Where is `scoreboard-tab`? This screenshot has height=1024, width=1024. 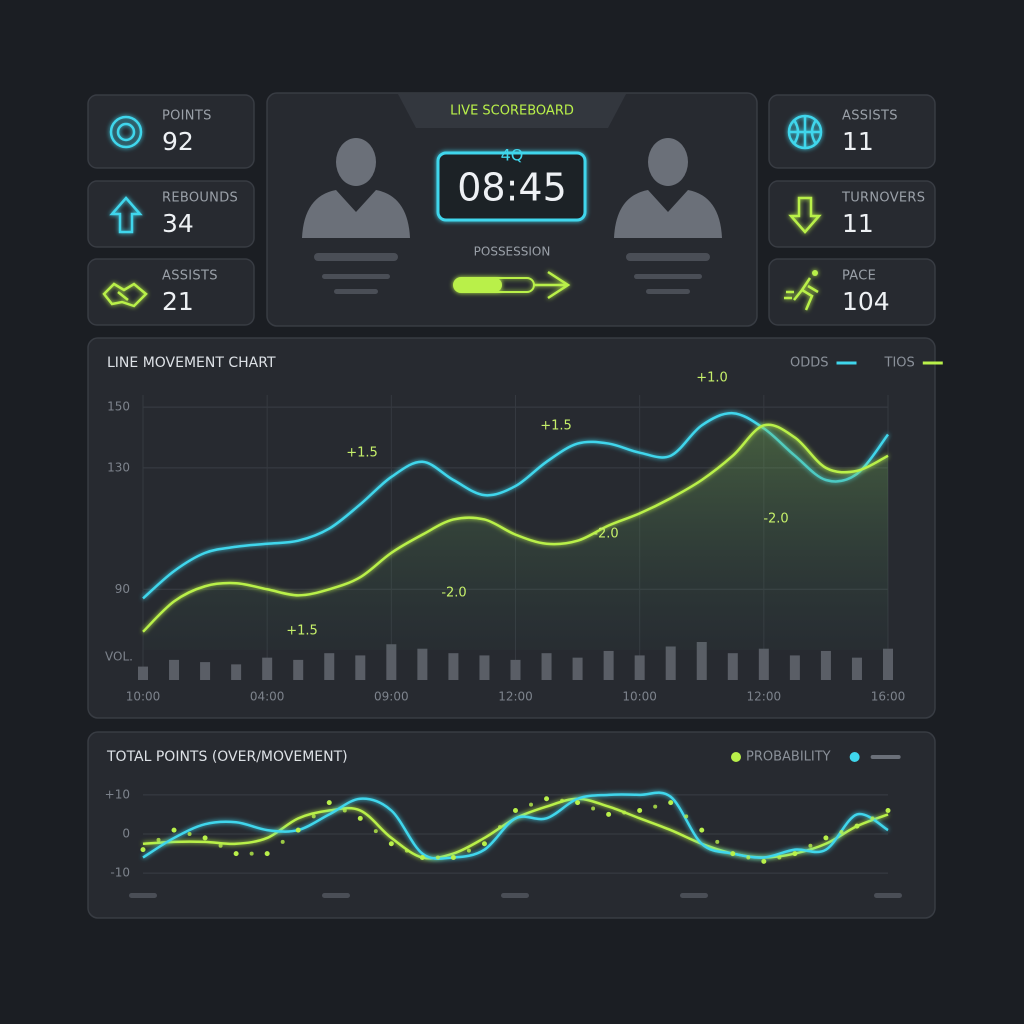
scoreboard-tab is located at coordinates (512, 111).